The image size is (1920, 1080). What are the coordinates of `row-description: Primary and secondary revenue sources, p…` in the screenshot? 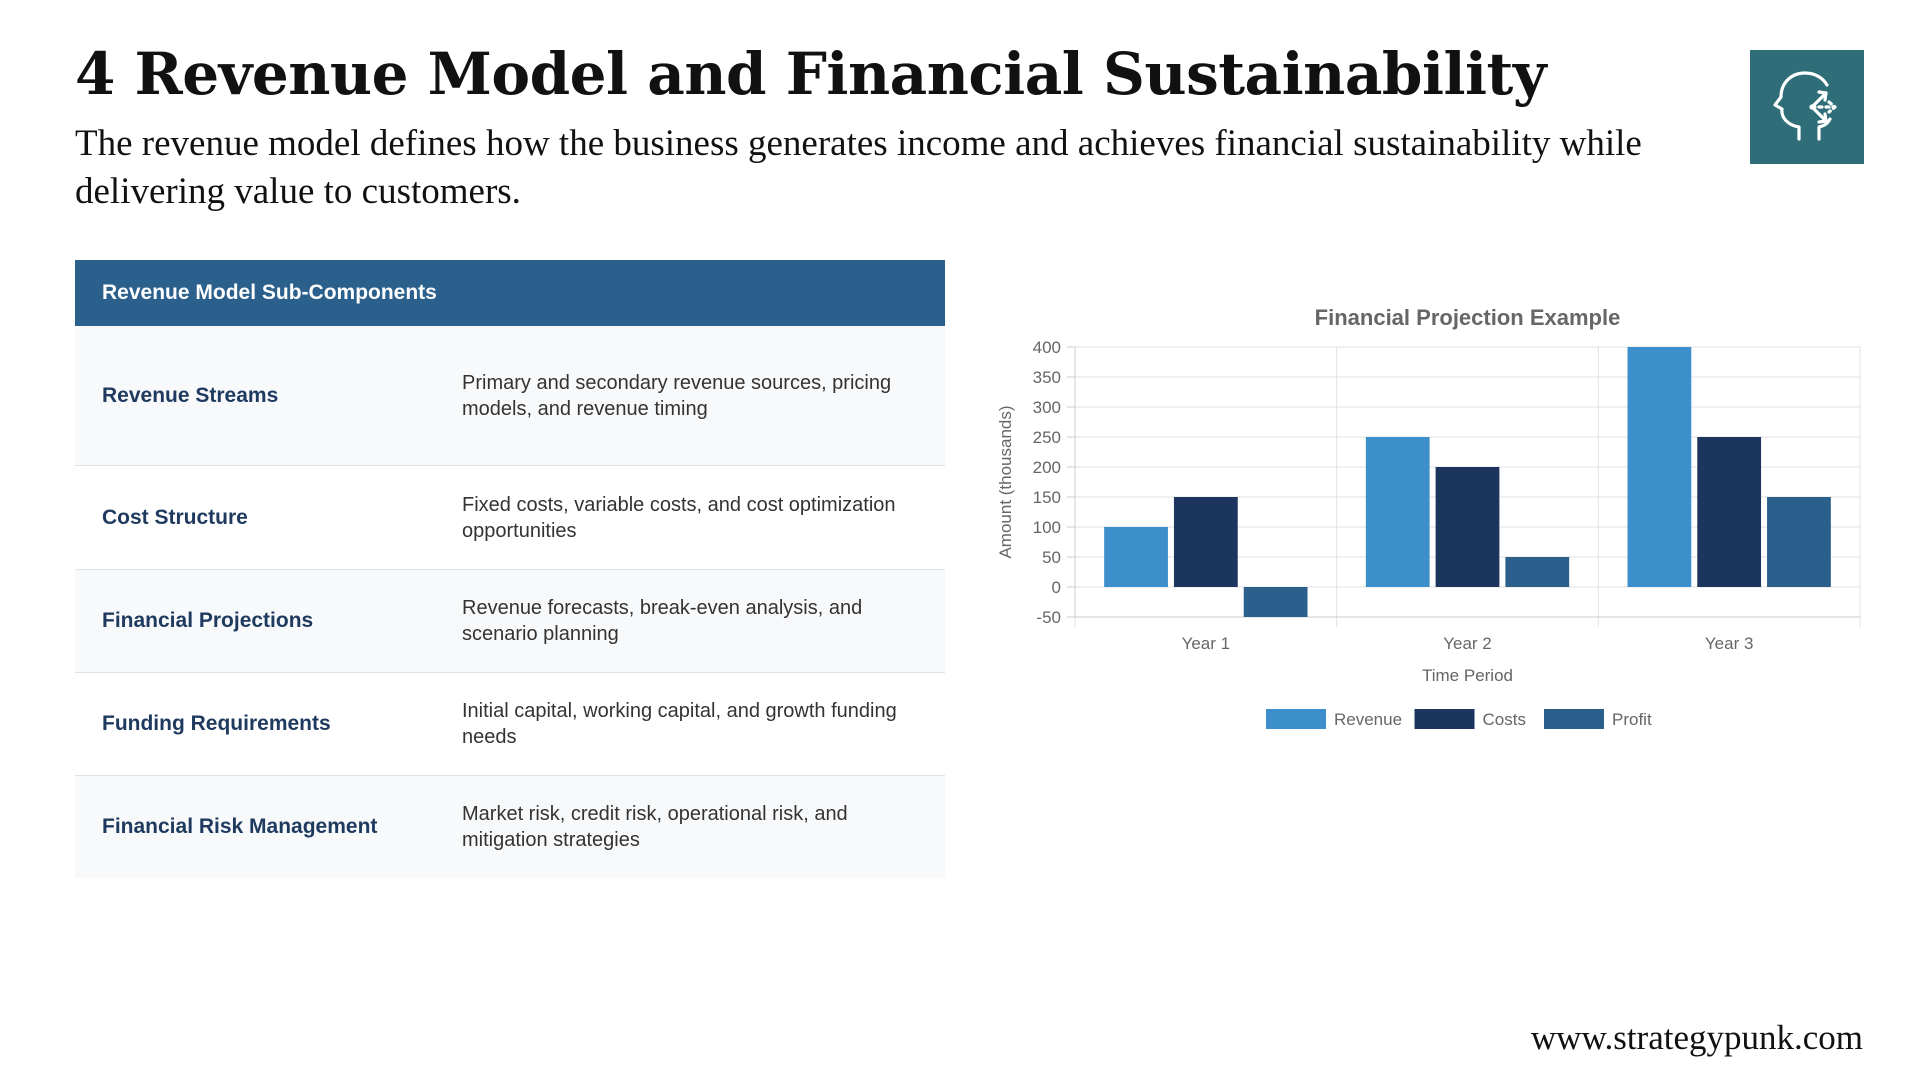 It's located at (677, 395).